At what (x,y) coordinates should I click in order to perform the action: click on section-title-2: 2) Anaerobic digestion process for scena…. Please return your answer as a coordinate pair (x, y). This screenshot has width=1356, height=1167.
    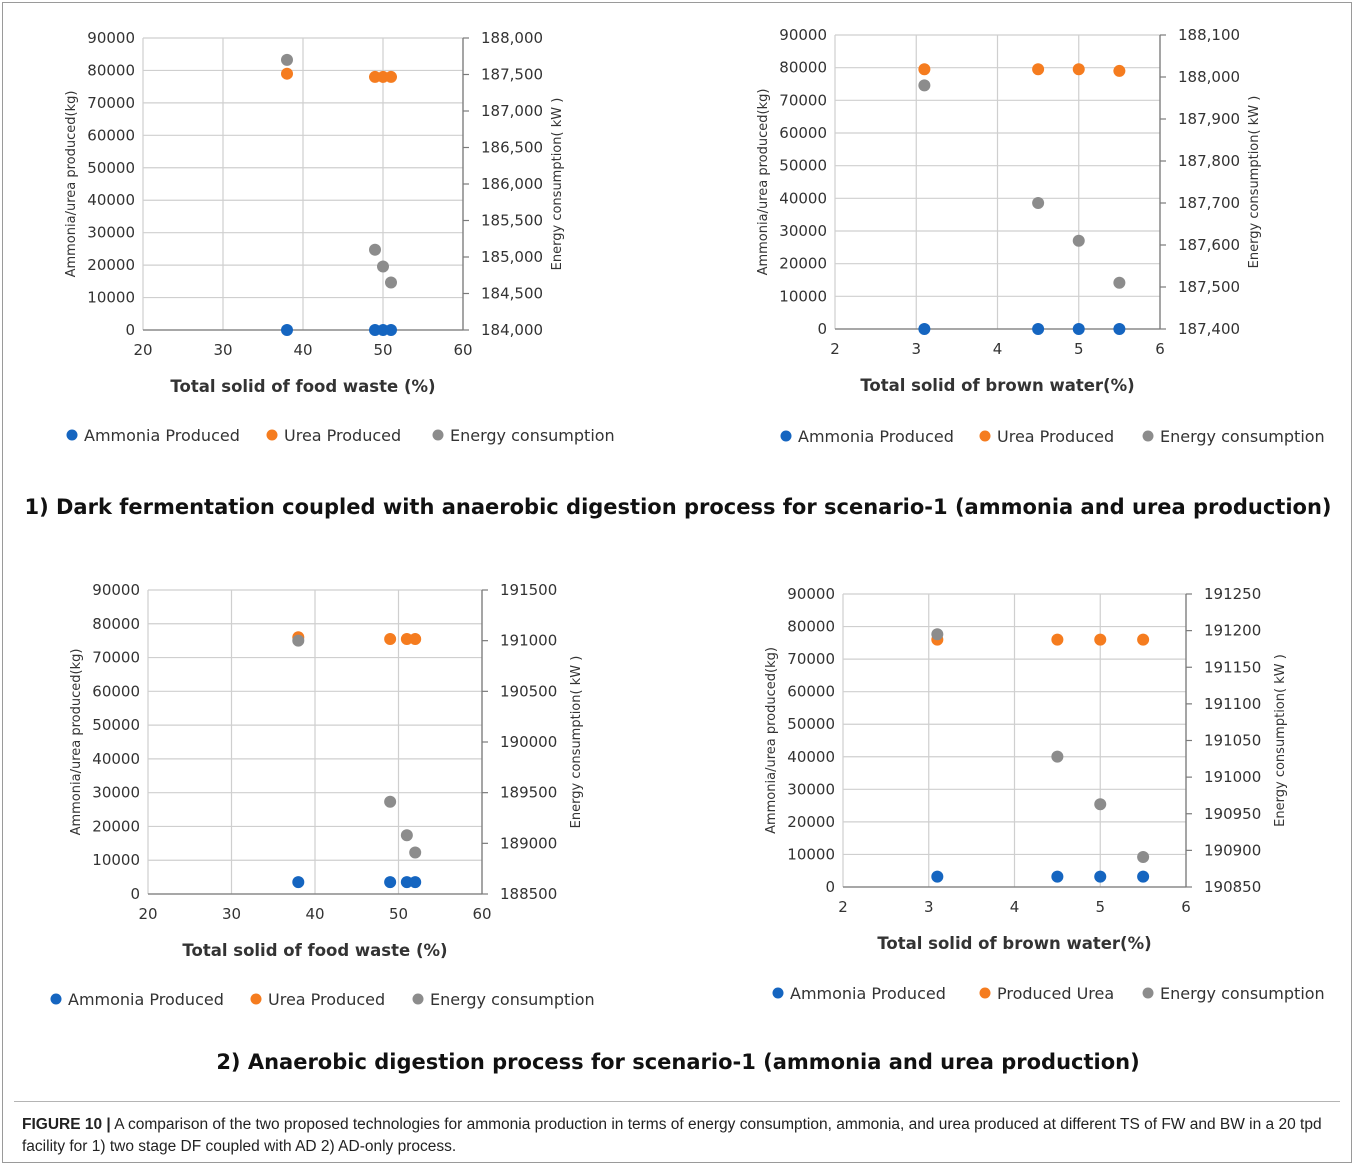
    Looking at the image, I should click on (678, 1062).